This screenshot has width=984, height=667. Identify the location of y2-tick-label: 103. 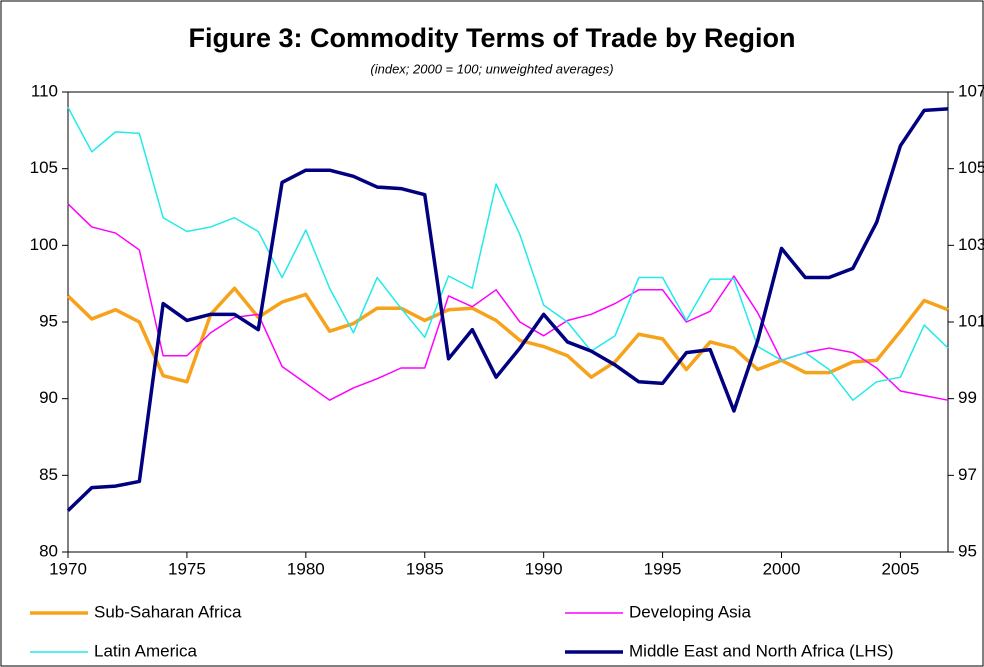
(971, 244).